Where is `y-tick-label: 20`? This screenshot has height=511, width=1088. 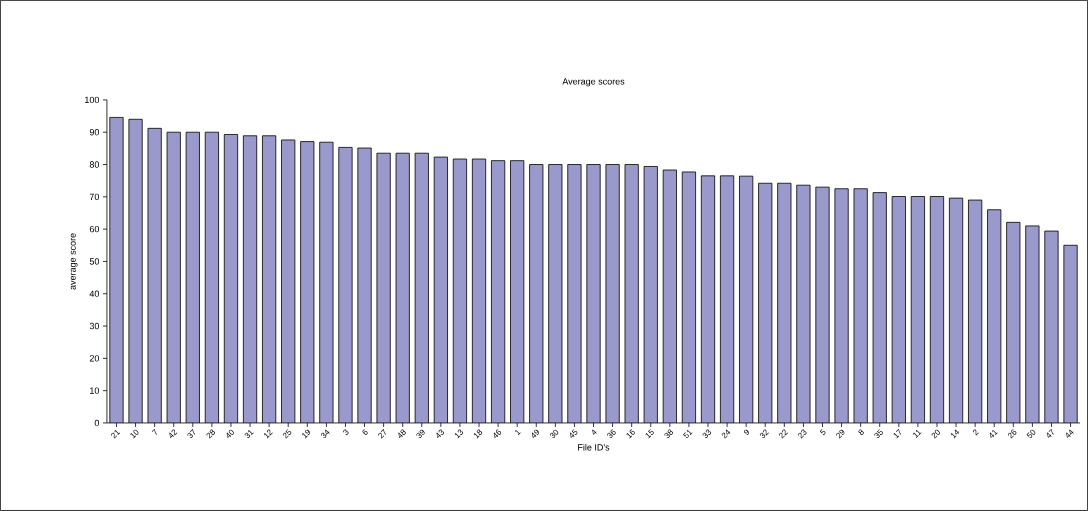
y-tick-label: 20 is located at coordinates (94, 358).